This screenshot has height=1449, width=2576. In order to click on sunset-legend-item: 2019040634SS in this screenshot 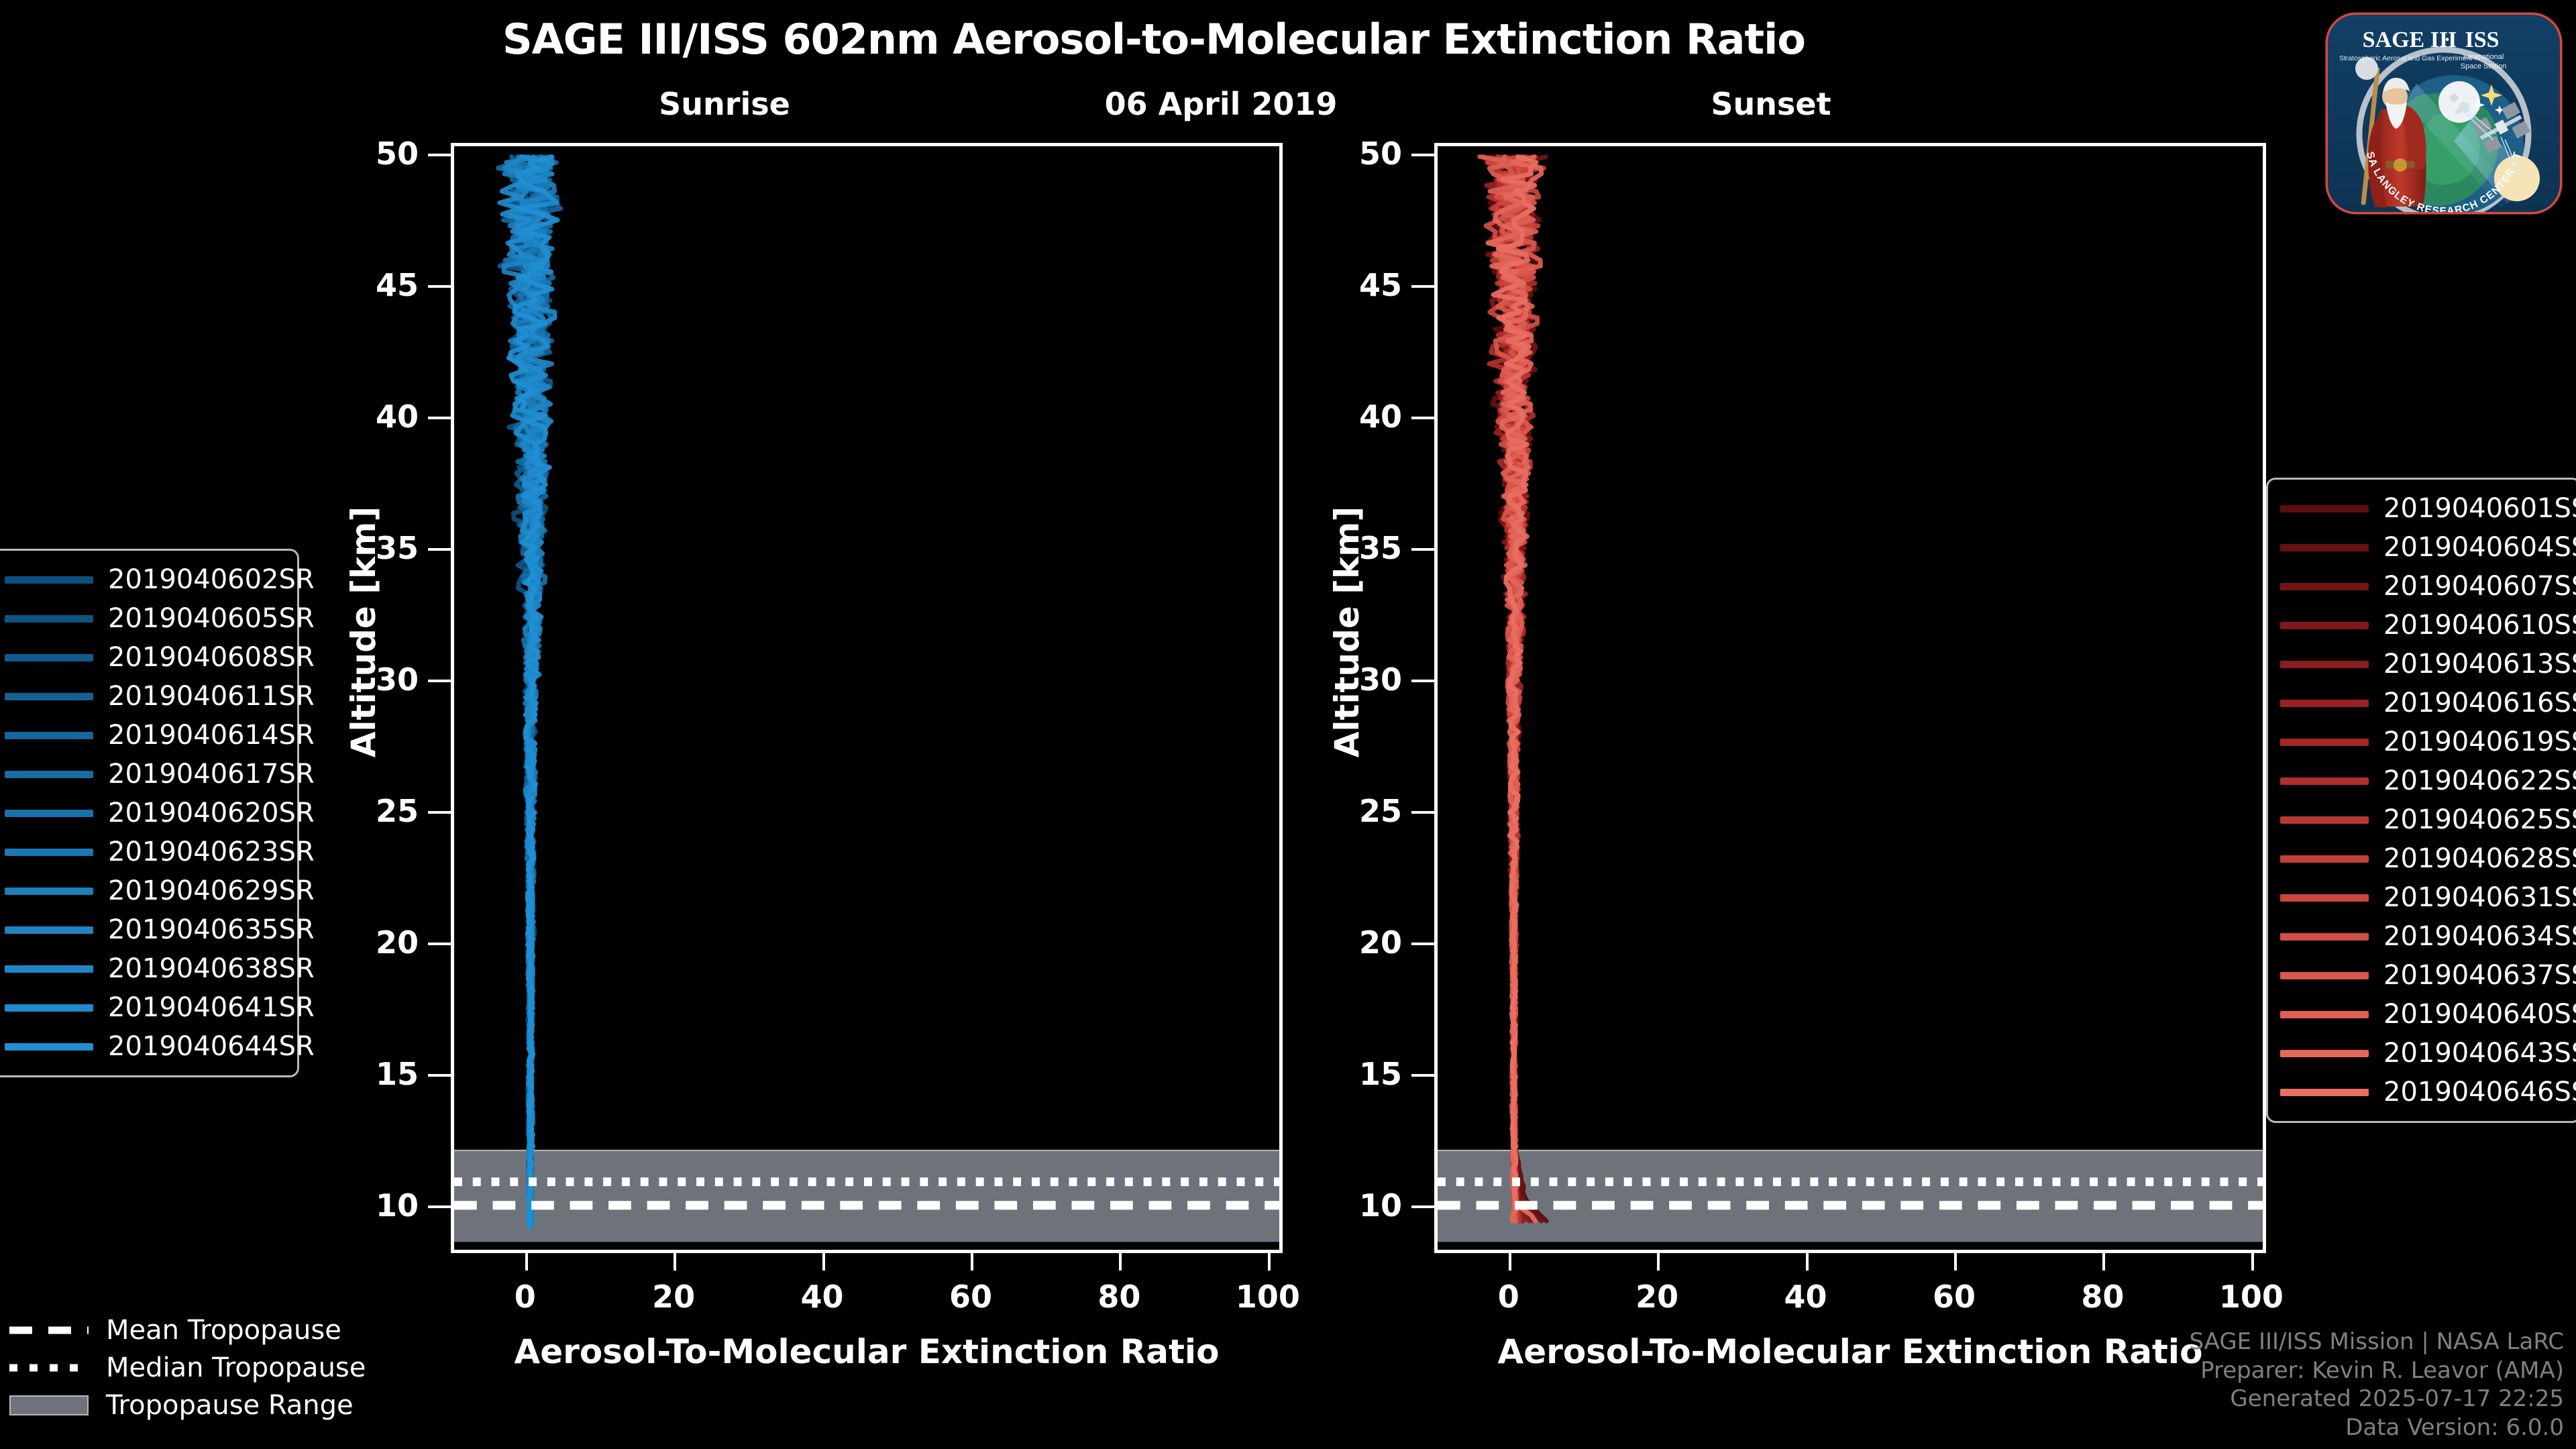, I will do `click(2428, 936)`.